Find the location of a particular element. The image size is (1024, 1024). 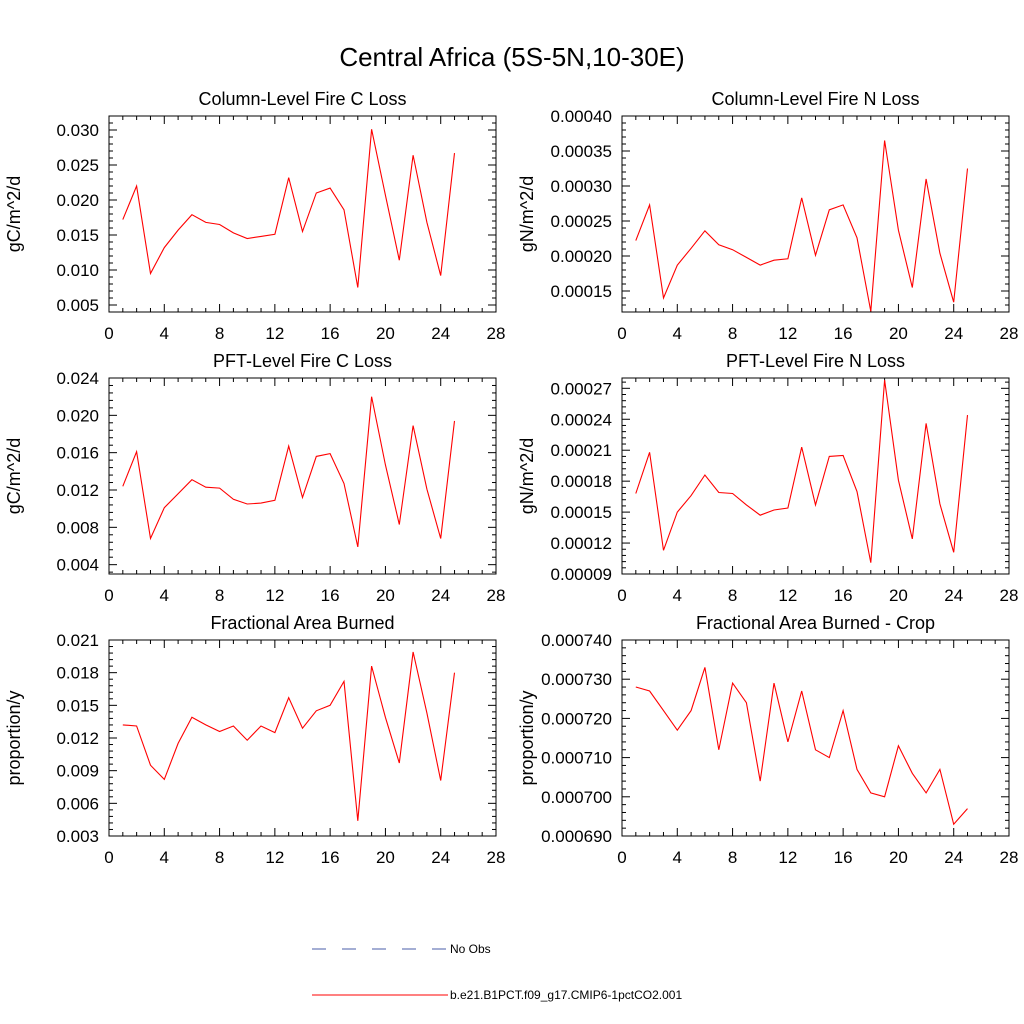

y-tick-label: 0.00021 is located at coordinates (581, 450).